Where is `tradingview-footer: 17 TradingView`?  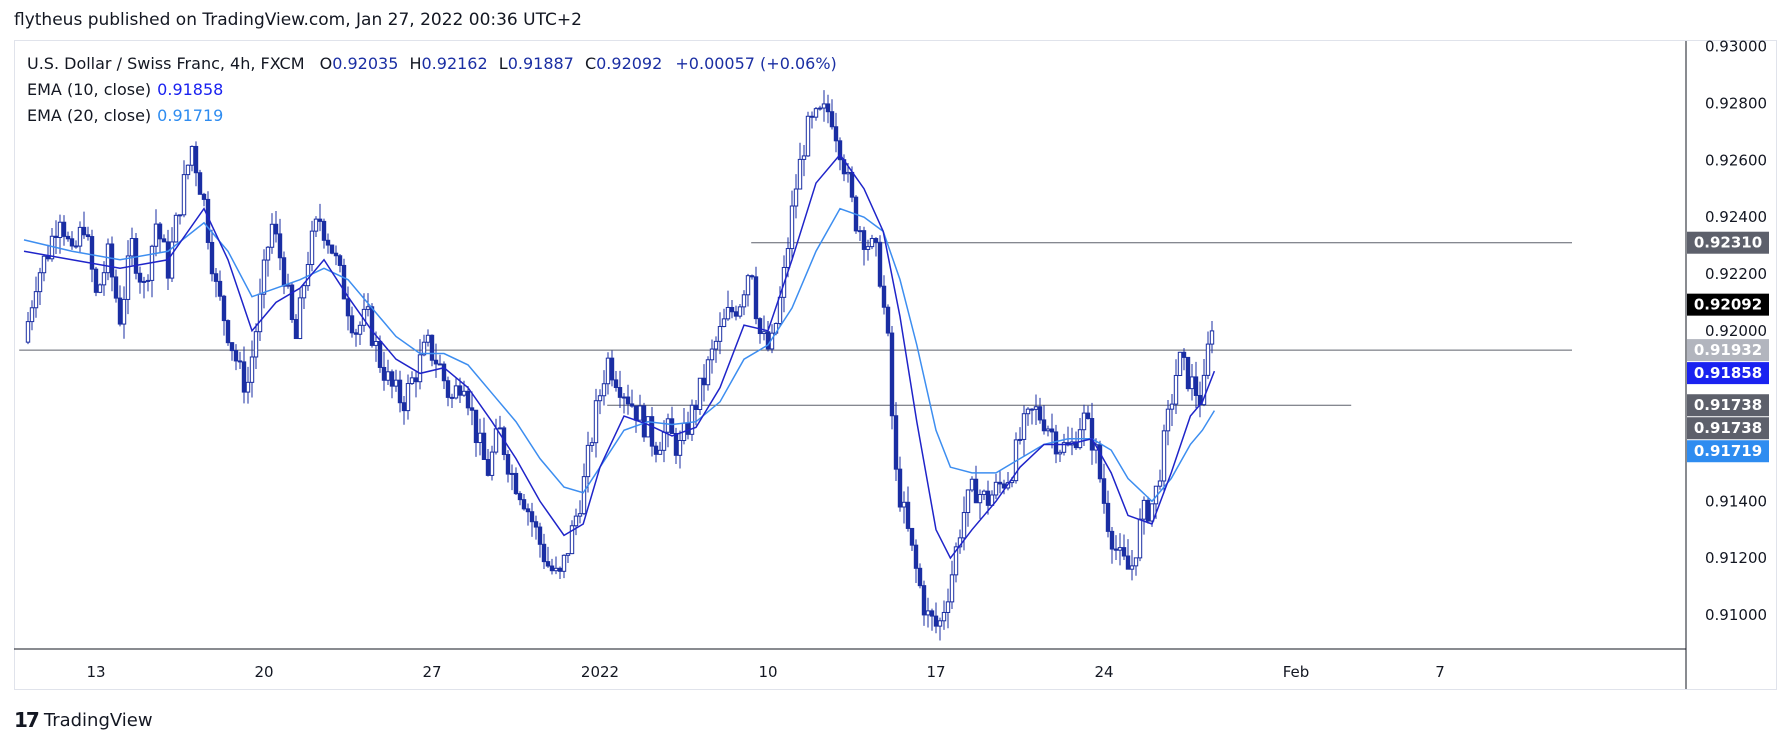 tradingview-footer: 17 TradingView is located at coordinates (83, 720).